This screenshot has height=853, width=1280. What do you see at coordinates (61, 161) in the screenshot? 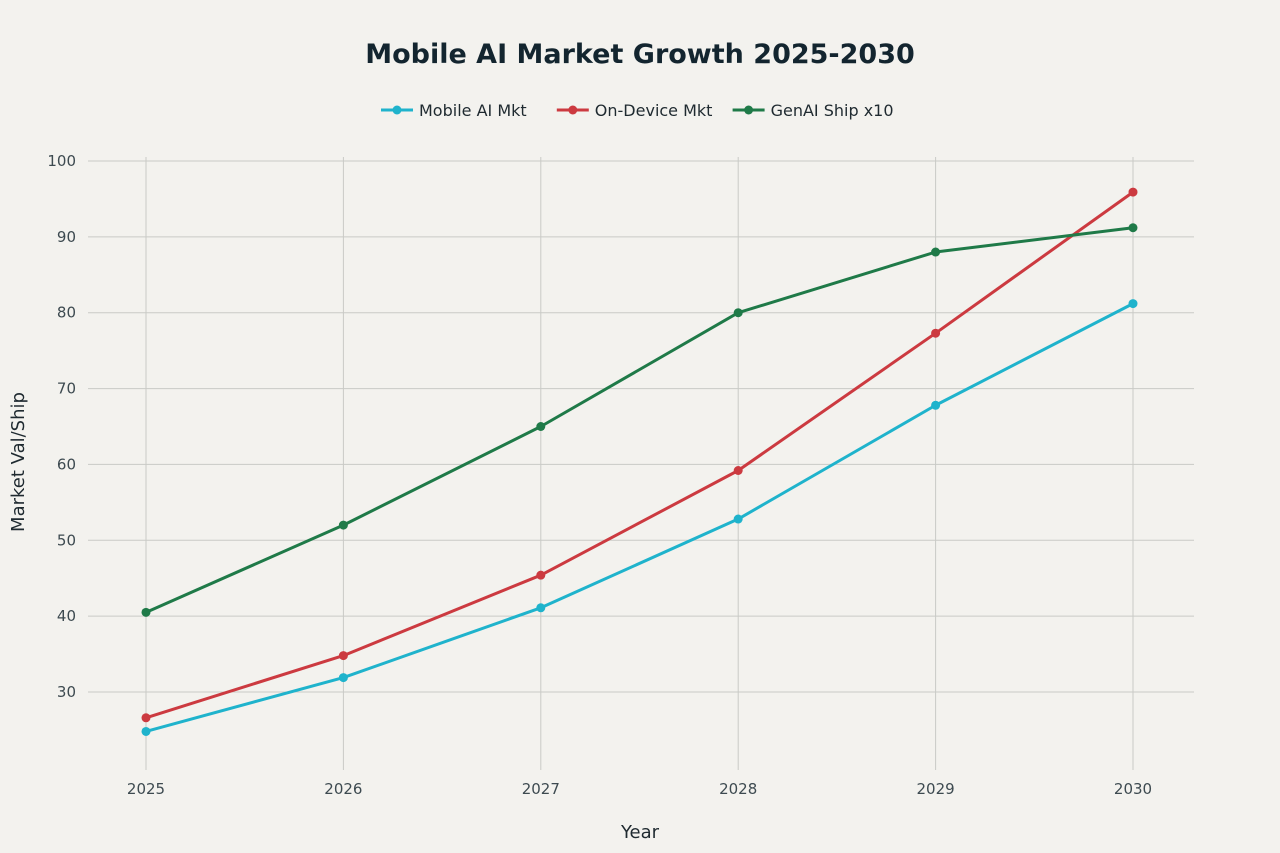
I see `y-tick-label: 100` at bounding box center [61, 161].